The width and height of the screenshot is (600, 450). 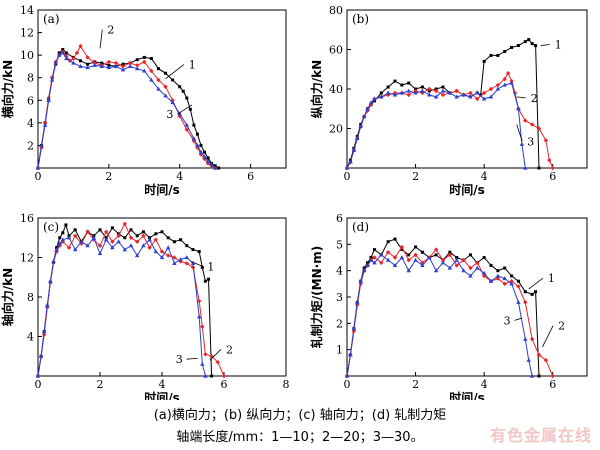 What do you see at coordinates (336, 89) in the screenshot?
I see `y-tick-label: 40` at bounding box center [336, 89].